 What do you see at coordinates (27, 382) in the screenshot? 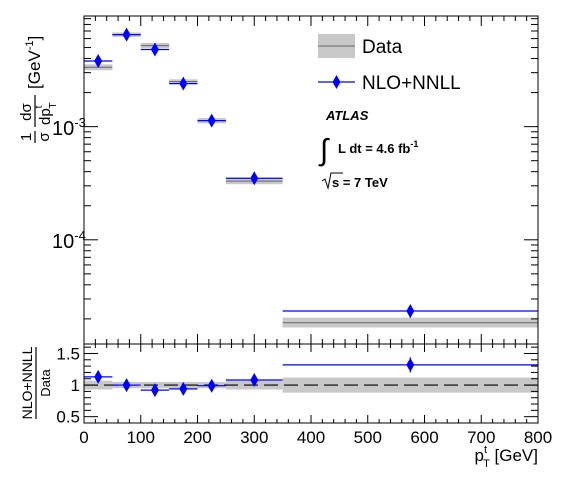
I see `ratio-y-title-num: NLO+NNLL` at bounding box center [27, 382].